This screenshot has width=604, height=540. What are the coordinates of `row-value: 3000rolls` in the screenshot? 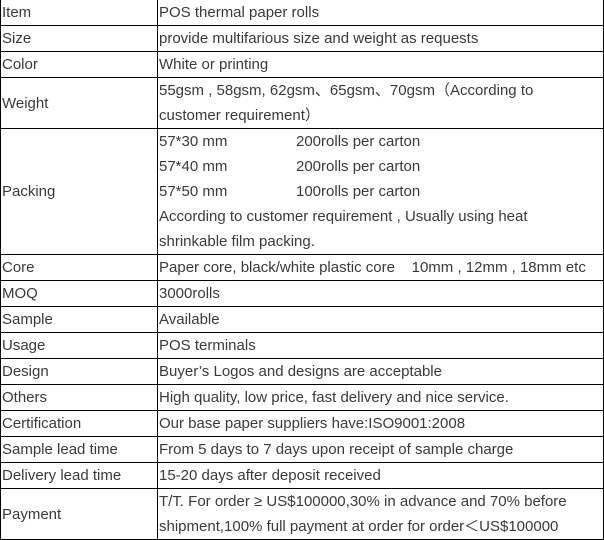 It's located at (380, 293).